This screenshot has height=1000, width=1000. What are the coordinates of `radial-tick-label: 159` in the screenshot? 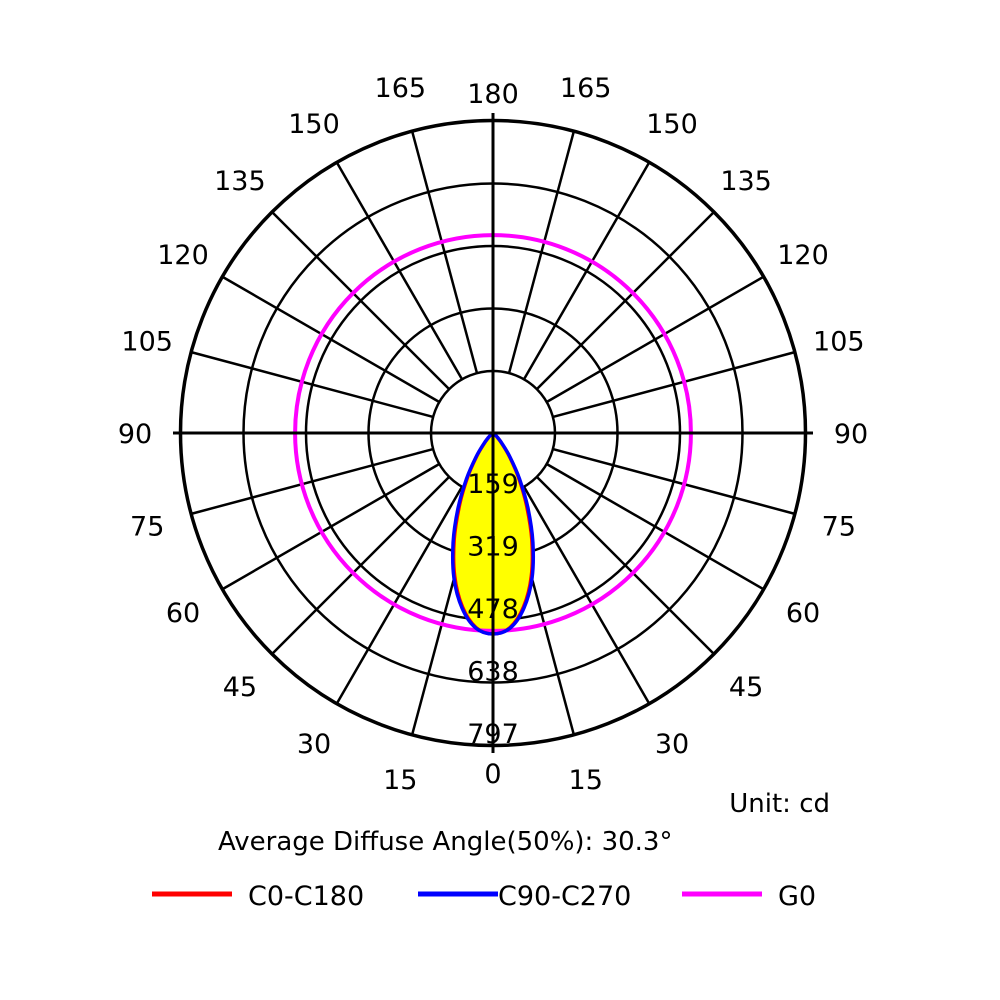 It's located at (493, 484).